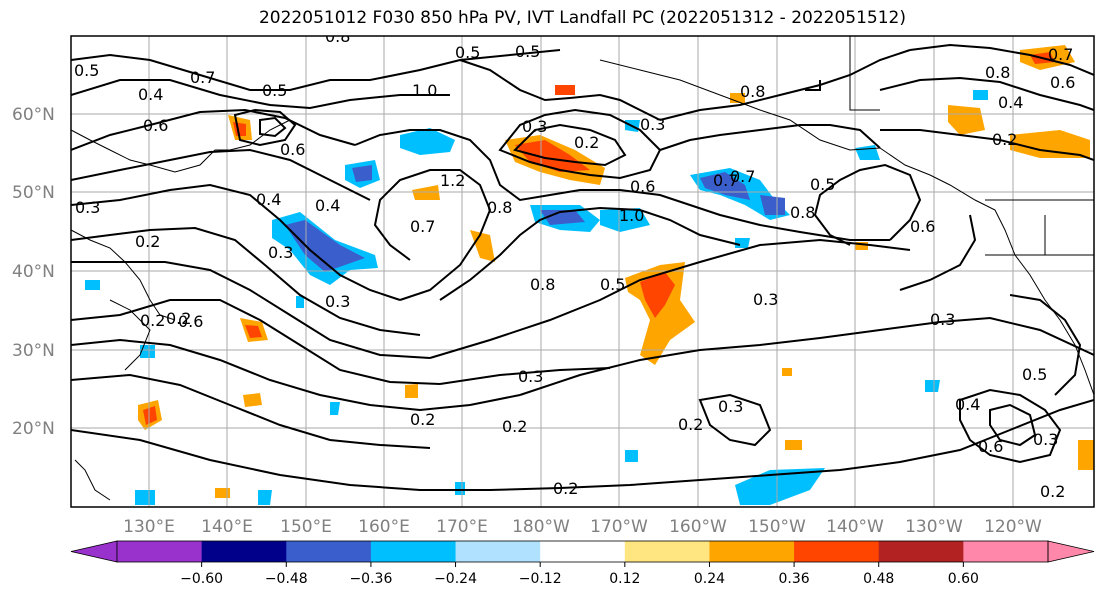 The image size is (1105, 601). I want to click on colorbar-tick-label: 0.24, so click(709, 579).